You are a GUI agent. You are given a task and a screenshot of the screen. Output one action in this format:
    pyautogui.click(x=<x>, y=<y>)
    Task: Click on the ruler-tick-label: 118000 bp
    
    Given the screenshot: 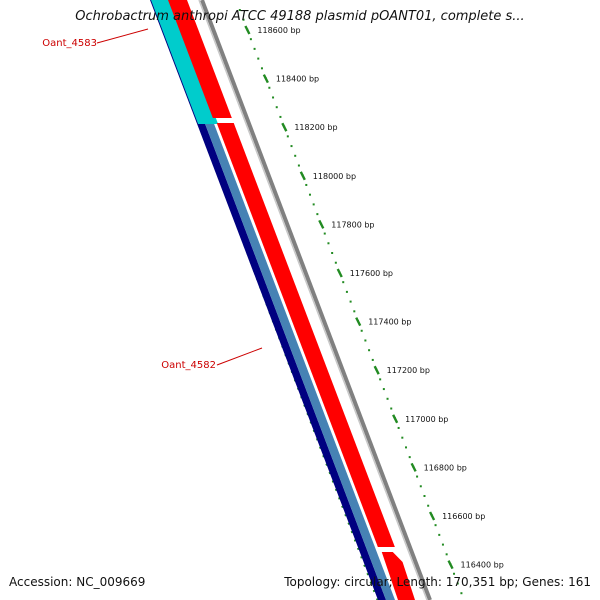 What is the action you would take?
    pyautogui.click(x=334, y=176)
    